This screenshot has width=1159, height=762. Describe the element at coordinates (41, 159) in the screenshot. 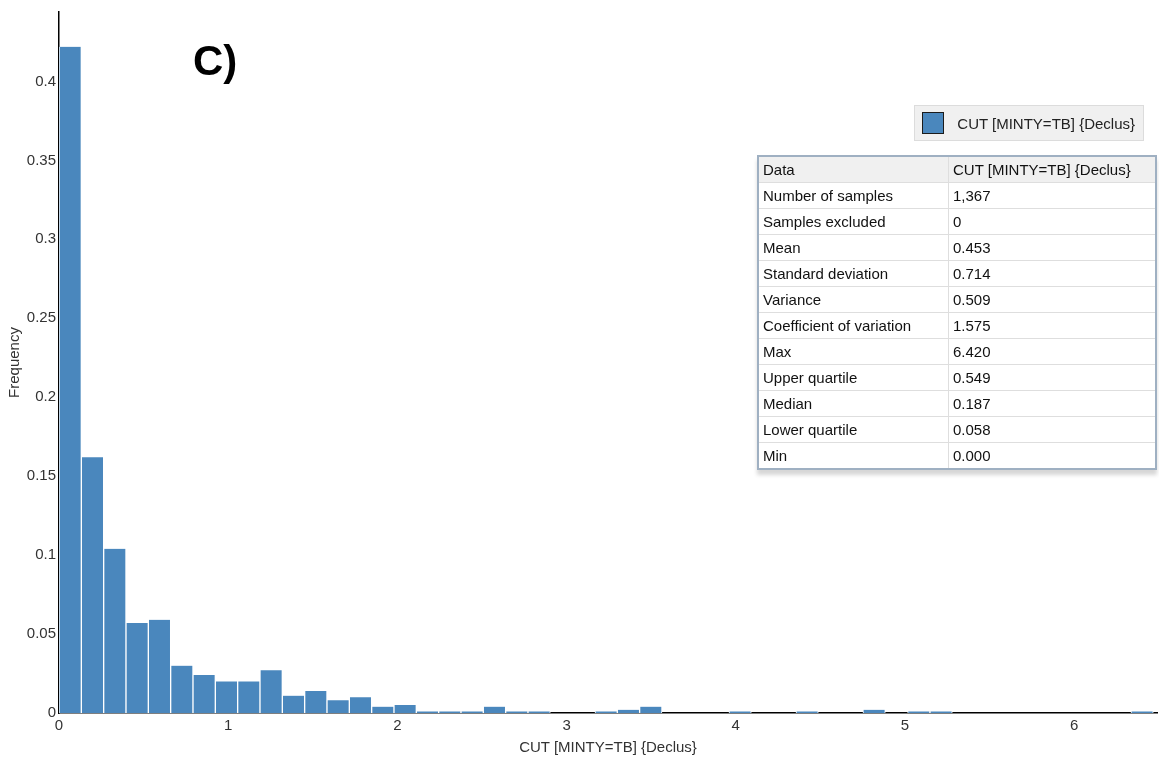

I see `y-tick-label: 0.35` at that location.